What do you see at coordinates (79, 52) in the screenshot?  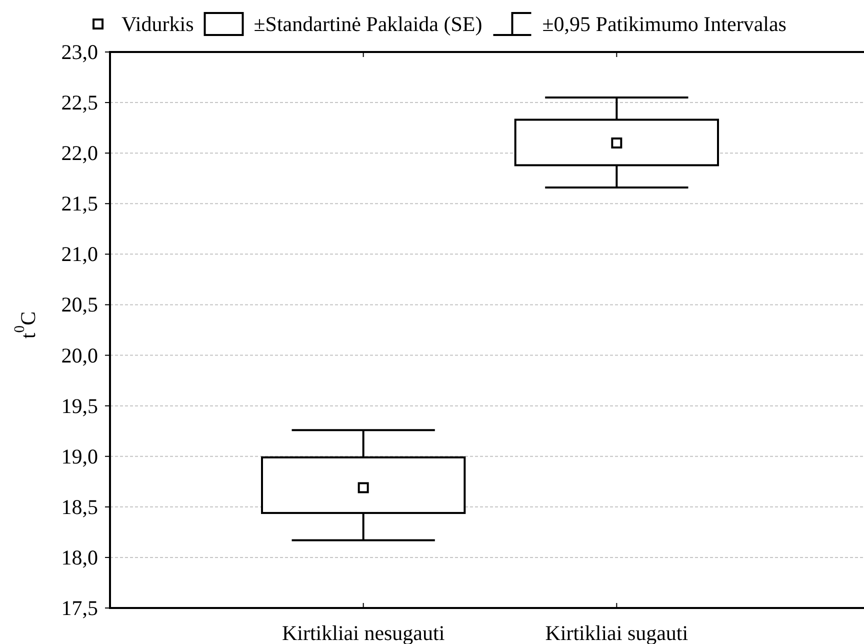 I see `y-tick-label: 23,0` at bounding box center [79, 52].